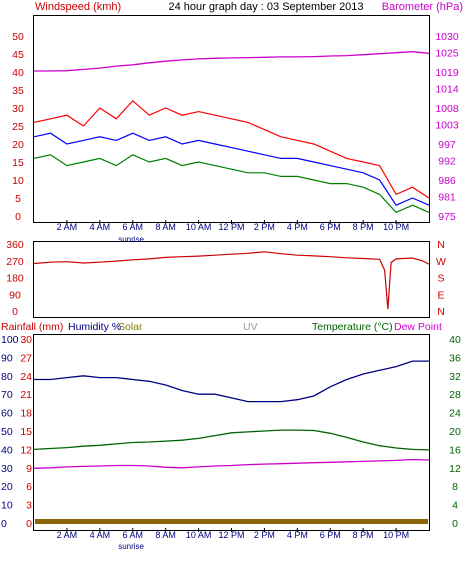 The image size is (467, 566). Describe the element at coordinates (330, 535) in the screenshot. I see `climate-x-tick-label: 6 PM` at that location.